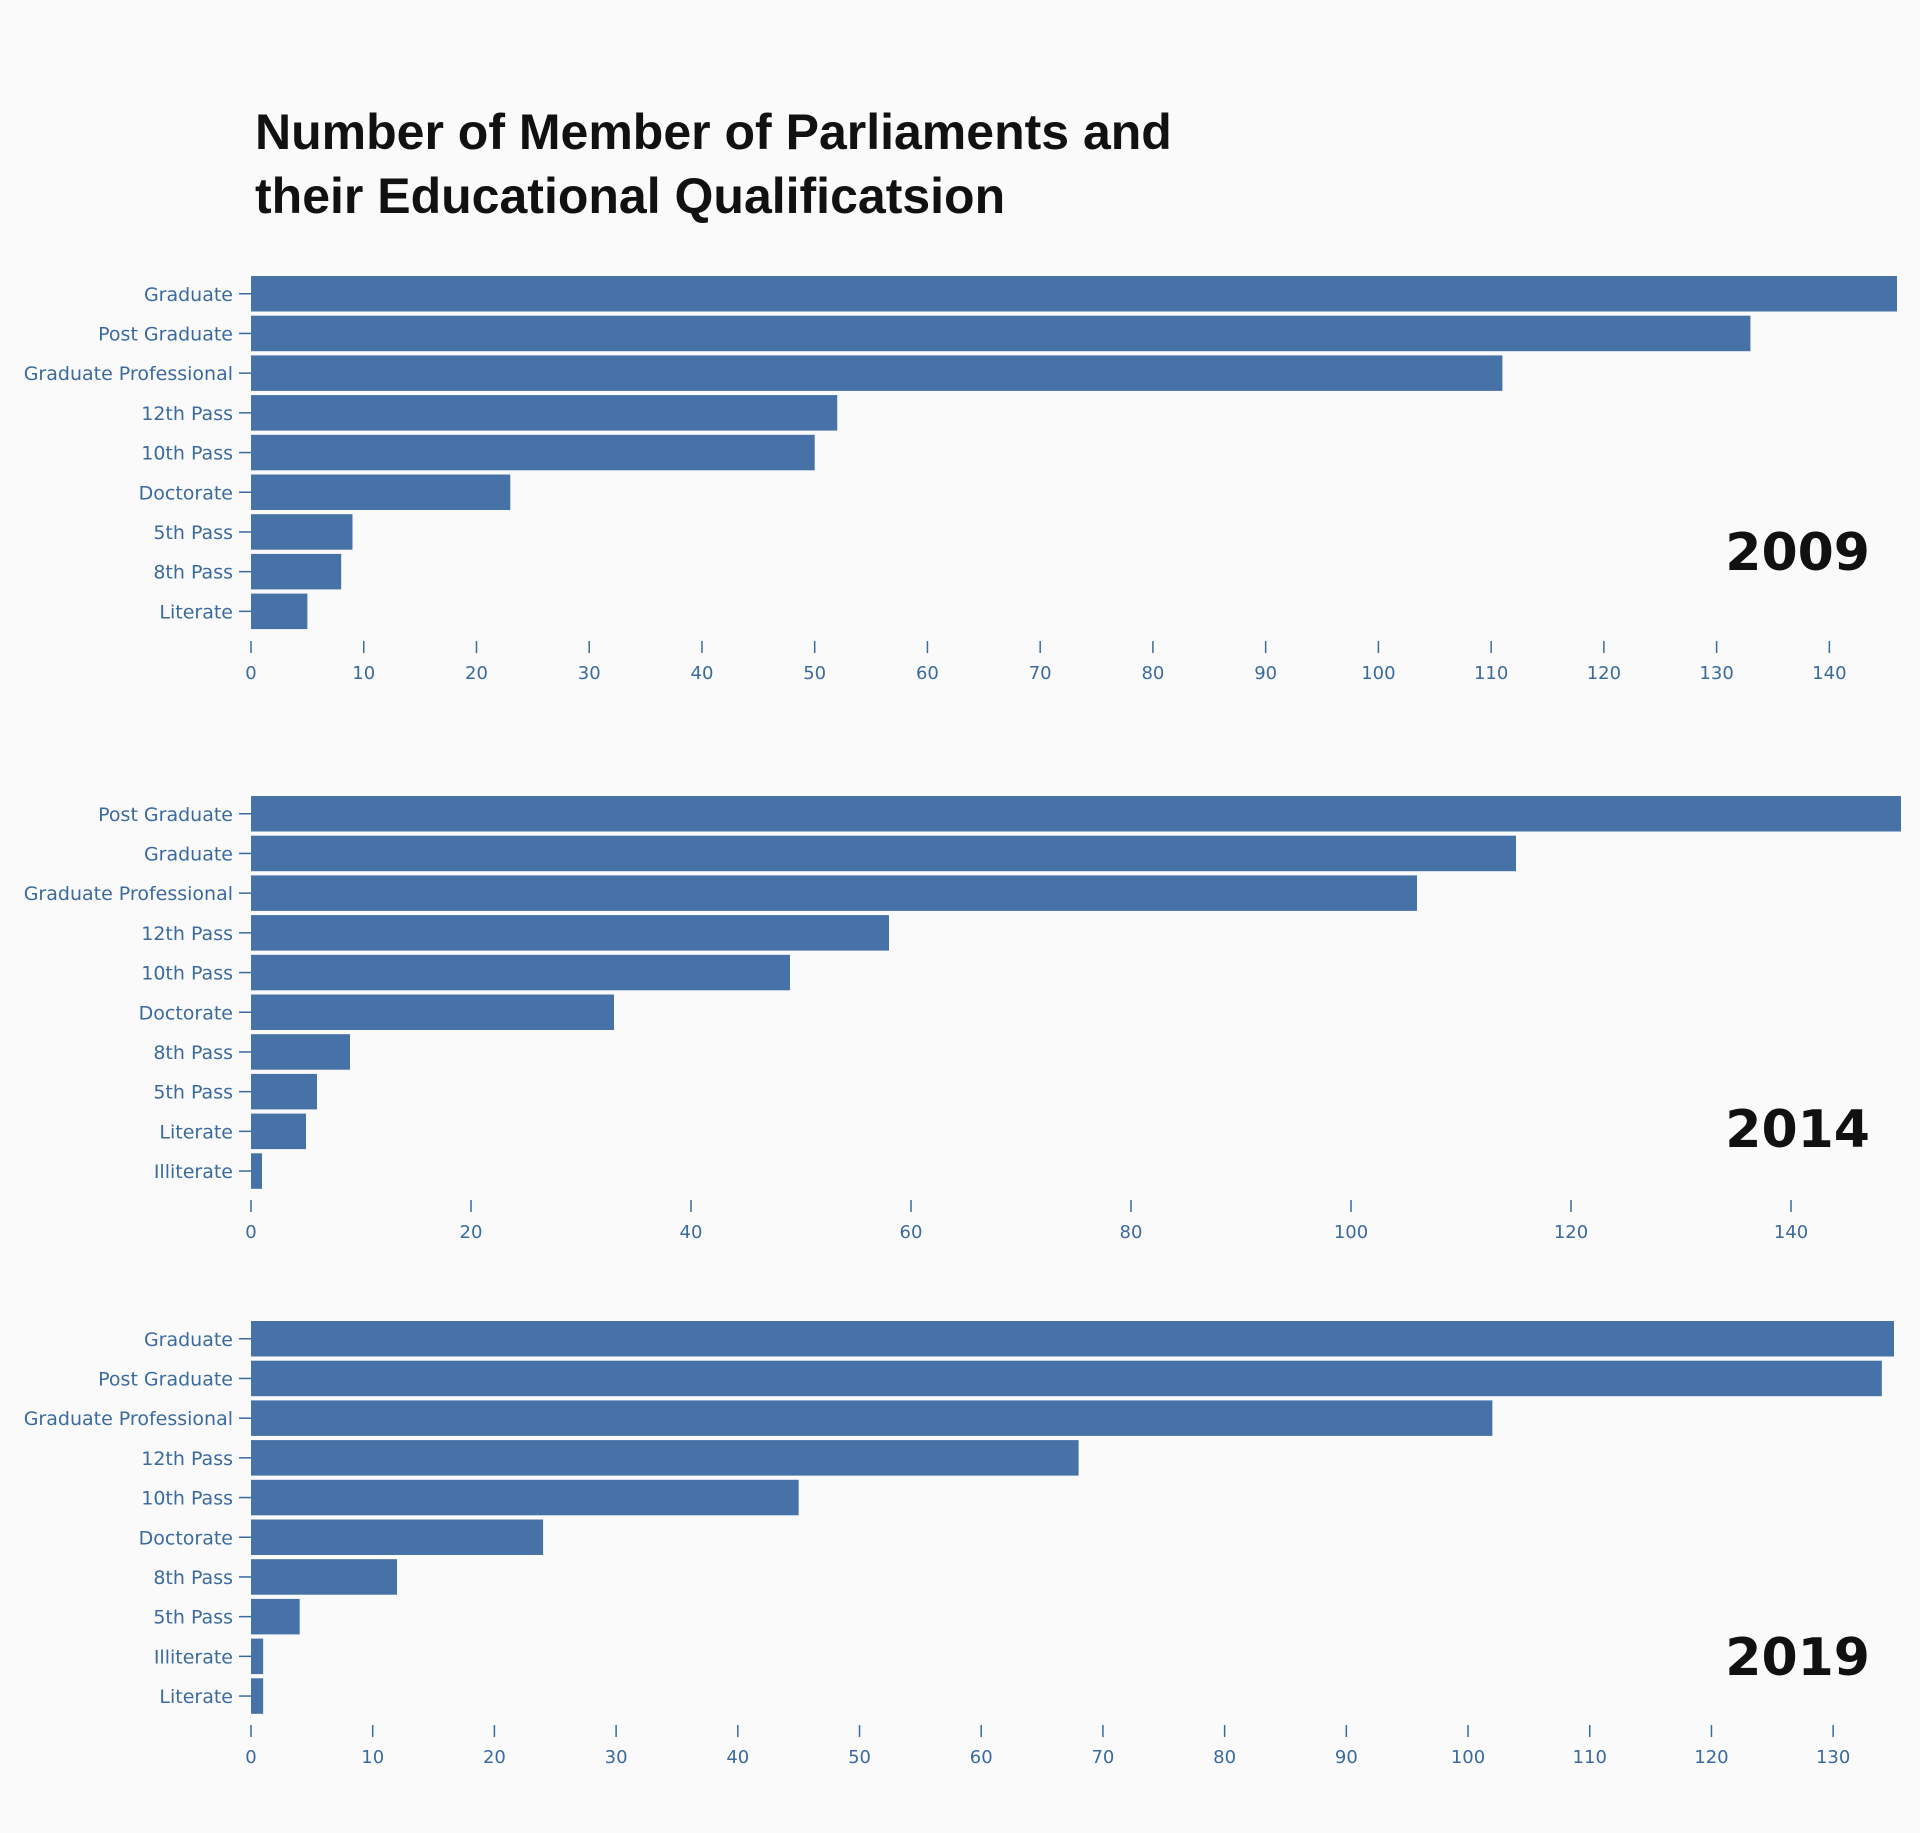 The height and width of the screenshot is (1833, 1920). Describe the element at coordinates (1797, 553) in the screenshot. I see `year-label-2009: 2009` at that location.